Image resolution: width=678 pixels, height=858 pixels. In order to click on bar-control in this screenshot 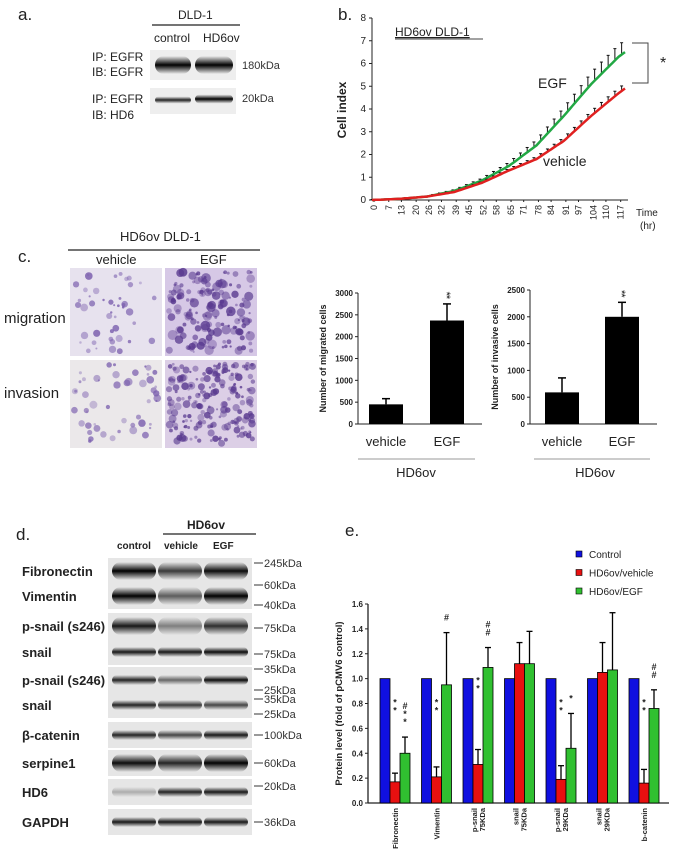, I will do `click(634, 741)`.